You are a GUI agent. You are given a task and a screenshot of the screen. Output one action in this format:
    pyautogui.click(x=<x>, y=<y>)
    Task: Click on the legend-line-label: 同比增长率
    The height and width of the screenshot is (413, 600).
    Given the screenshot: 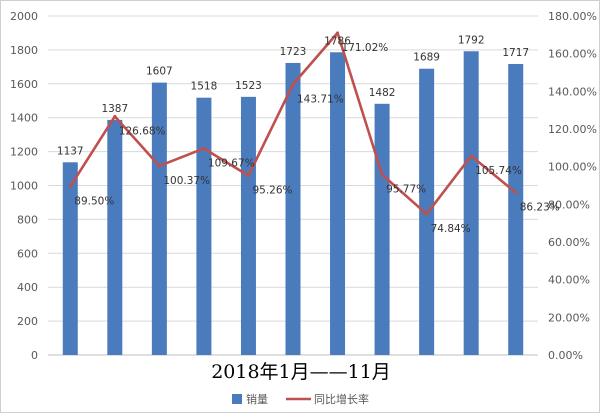 What is the action you would take?
    pyautogui.click(x=341, y=399)
    